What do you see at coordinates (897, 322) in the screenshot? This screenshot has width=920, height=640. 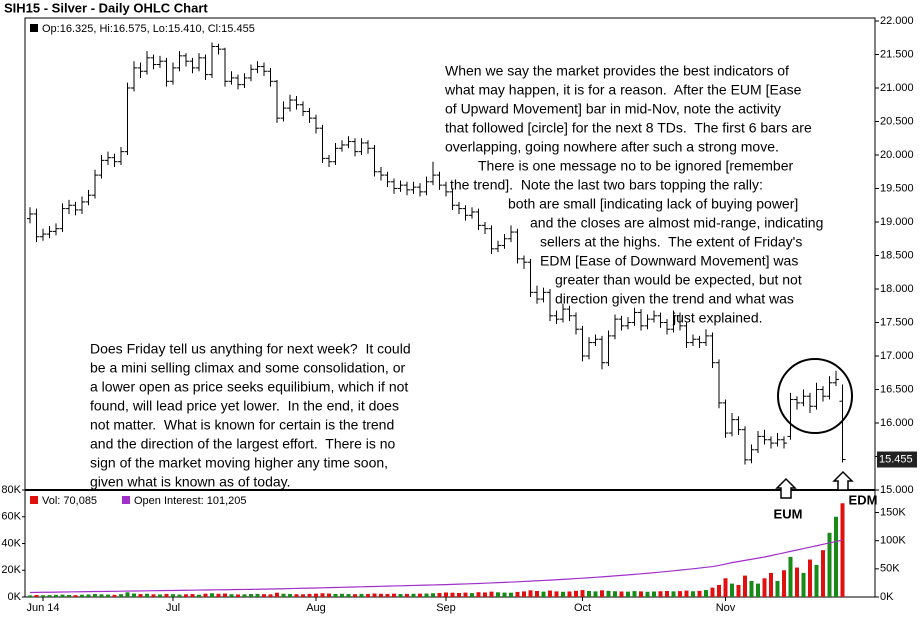 I see `y-tick-label: 17.500` at bounding box center [897, 322].